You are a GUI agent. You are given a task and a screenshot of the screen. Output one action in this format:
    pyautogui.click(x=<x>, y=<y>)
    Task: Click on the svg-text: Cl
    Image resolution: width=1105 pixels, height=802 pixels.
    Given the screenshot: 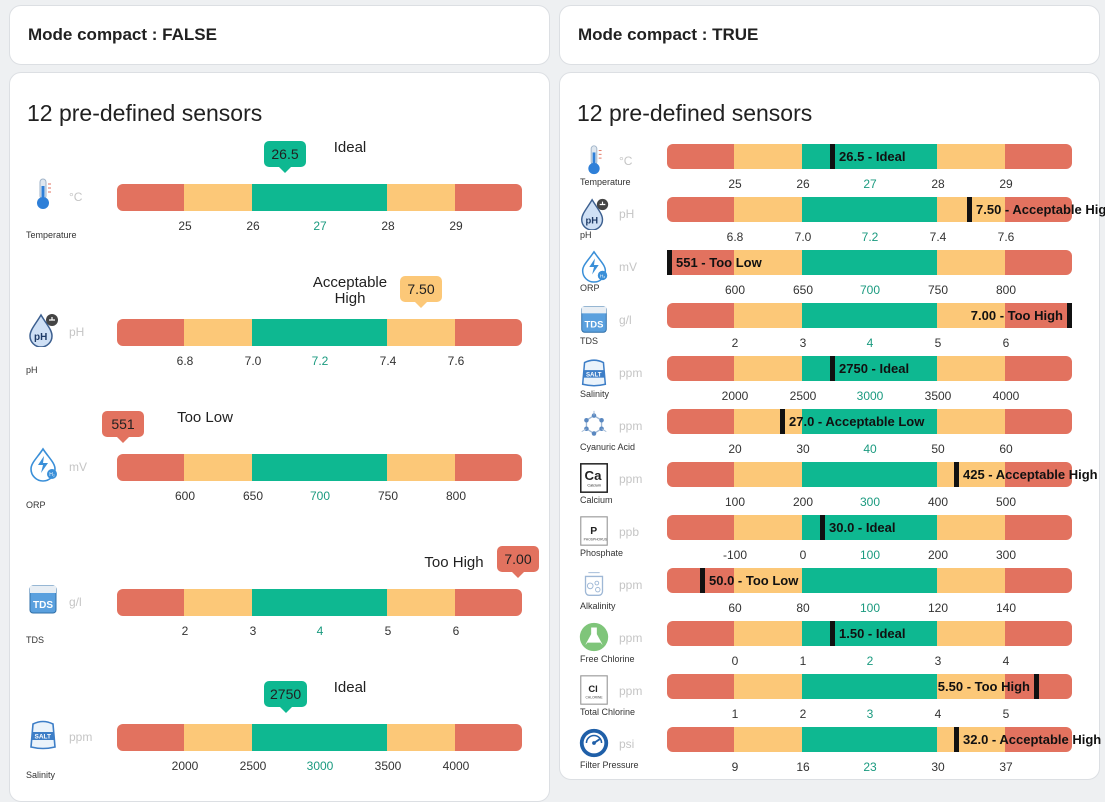 What is the action you would take?
    pyautogui.click(x=592, y=689)
    